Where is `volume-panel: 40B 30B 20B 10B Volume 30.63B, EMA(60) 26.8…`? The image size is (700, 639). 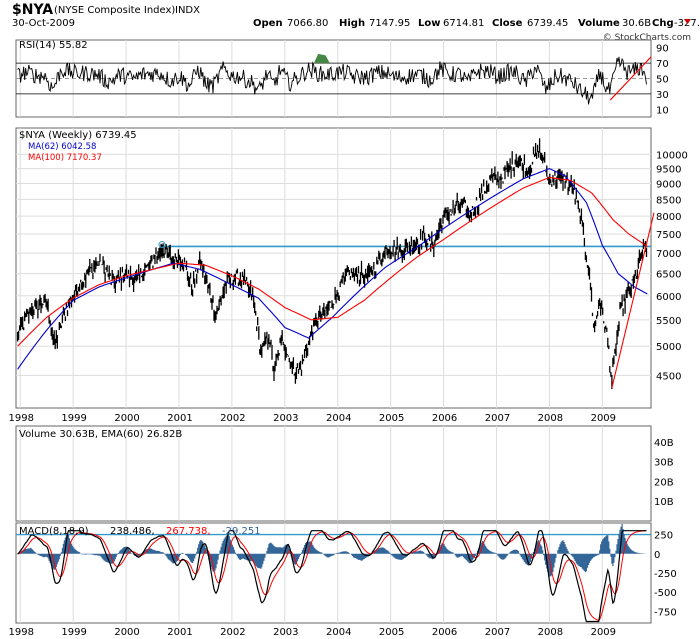 volume-panel: 40B 30B 20B 10B Volume 30.63B, EMA(60) 26.8… is located at coordinates (344, 473).